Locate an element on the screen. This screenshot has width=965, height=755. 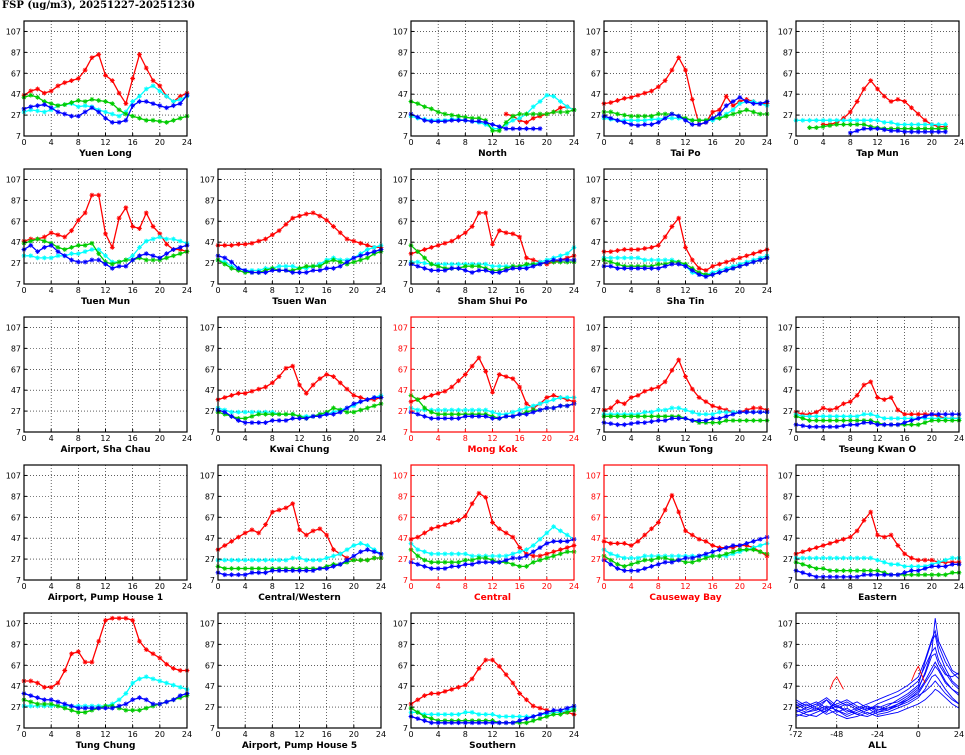
chart-panel: 0 4 8 12 16 20 24 7 27 47 67 87 107 Causeway Bay is located at coordinates (679, 533).